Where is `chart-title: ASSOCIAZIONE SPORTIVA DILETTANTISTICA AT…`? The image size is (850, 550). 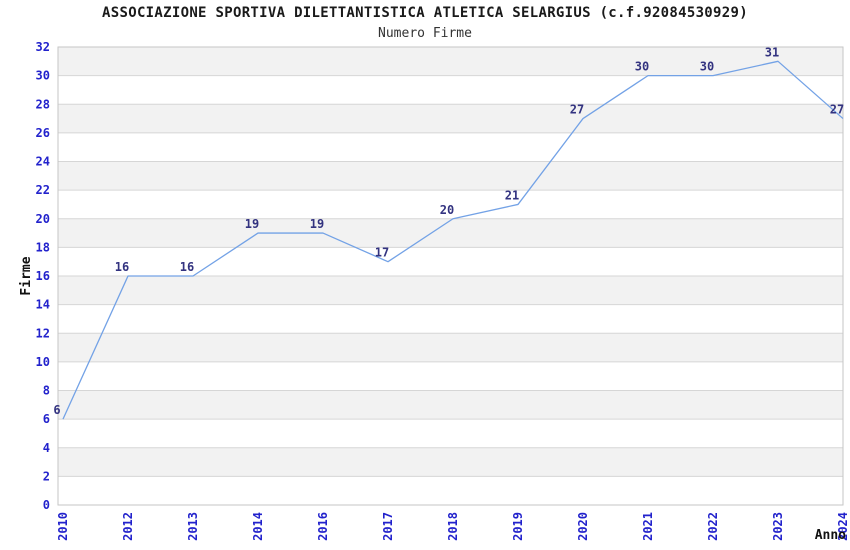 chart-title: ASSOCIAZIONE SPORTIVA DILETTANTISTICA AT… is located at coordinates (425, 13).